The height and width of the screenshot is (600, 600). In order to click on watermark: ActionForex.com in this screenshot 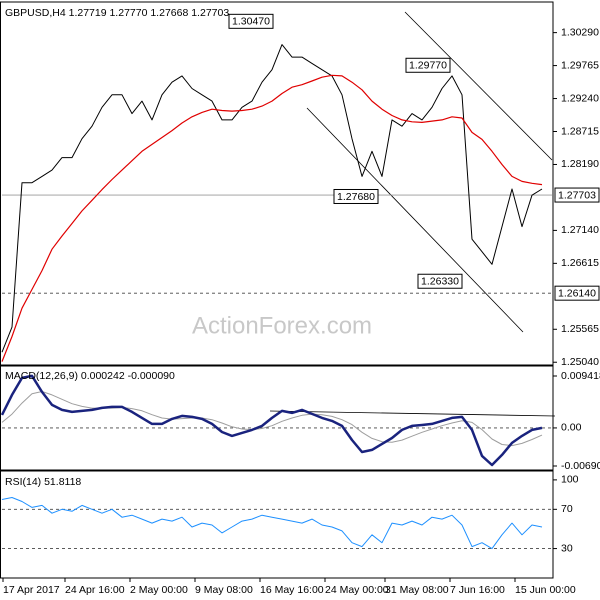, I will do `click(282, 325)`.